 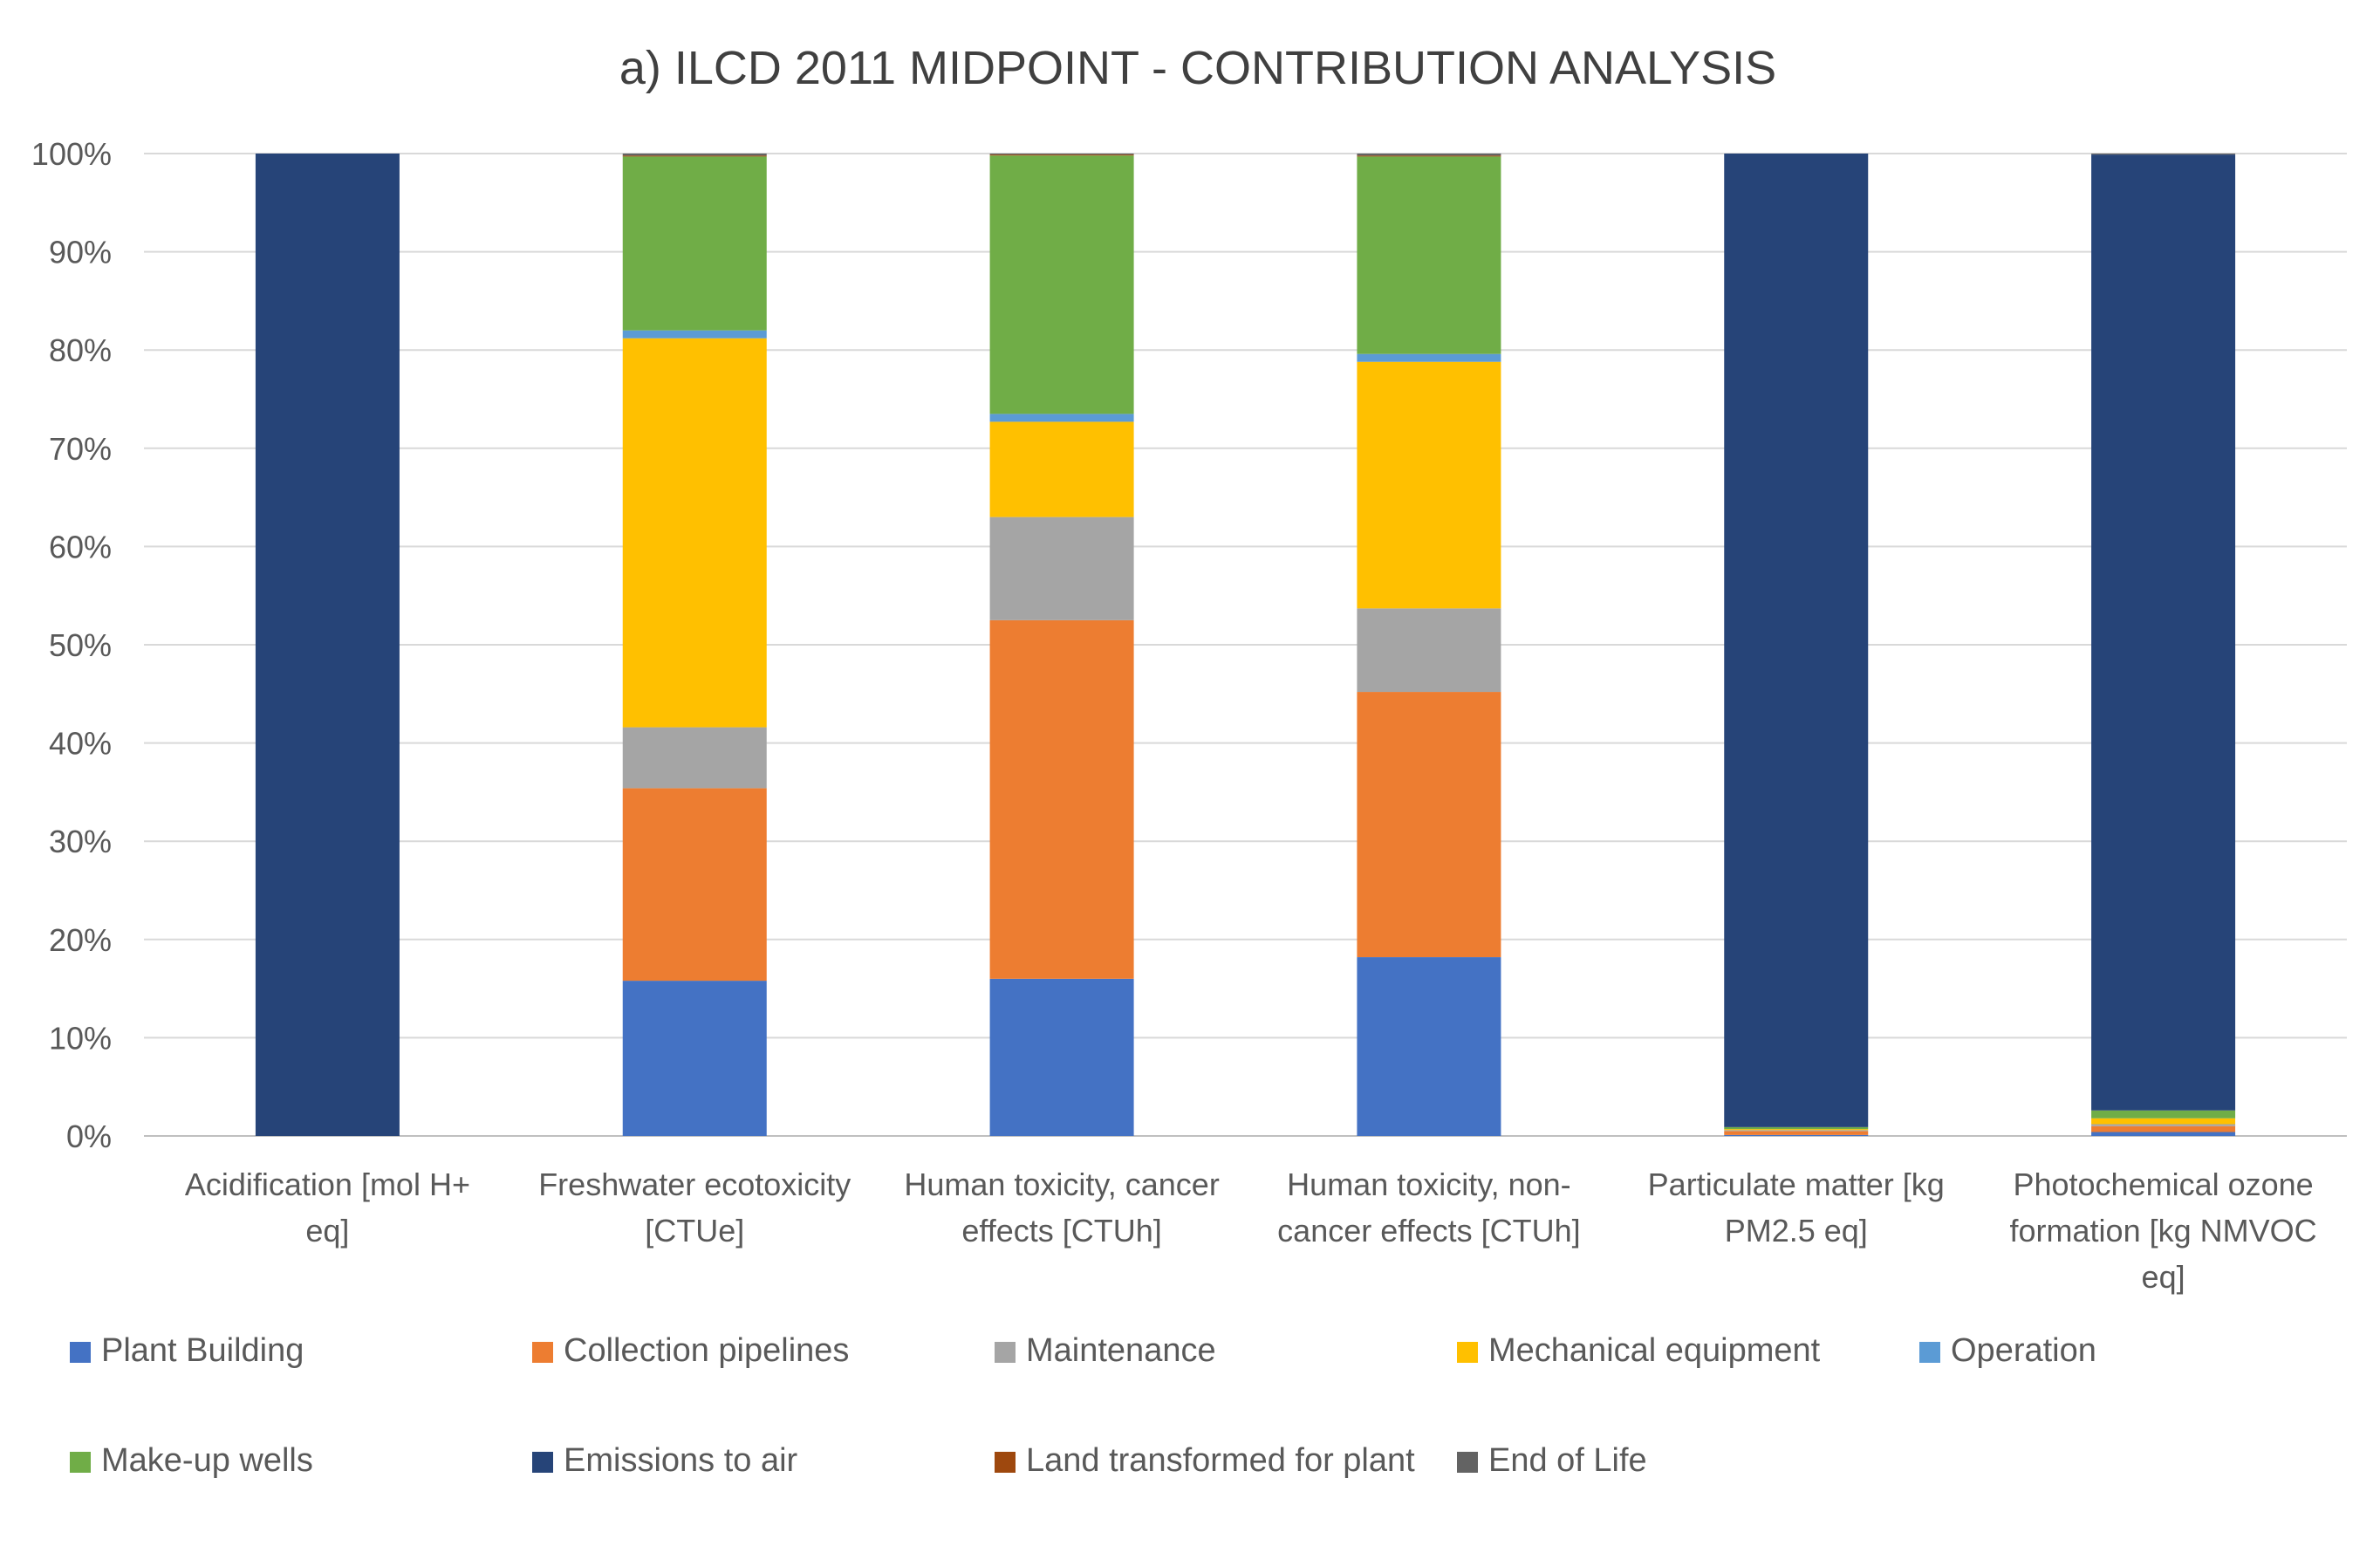 What do you see at coordinates (1796, 1231) in the screenshot?
I see `category-label: PM2.5 eq]` at bounding box center [1796, 1231].